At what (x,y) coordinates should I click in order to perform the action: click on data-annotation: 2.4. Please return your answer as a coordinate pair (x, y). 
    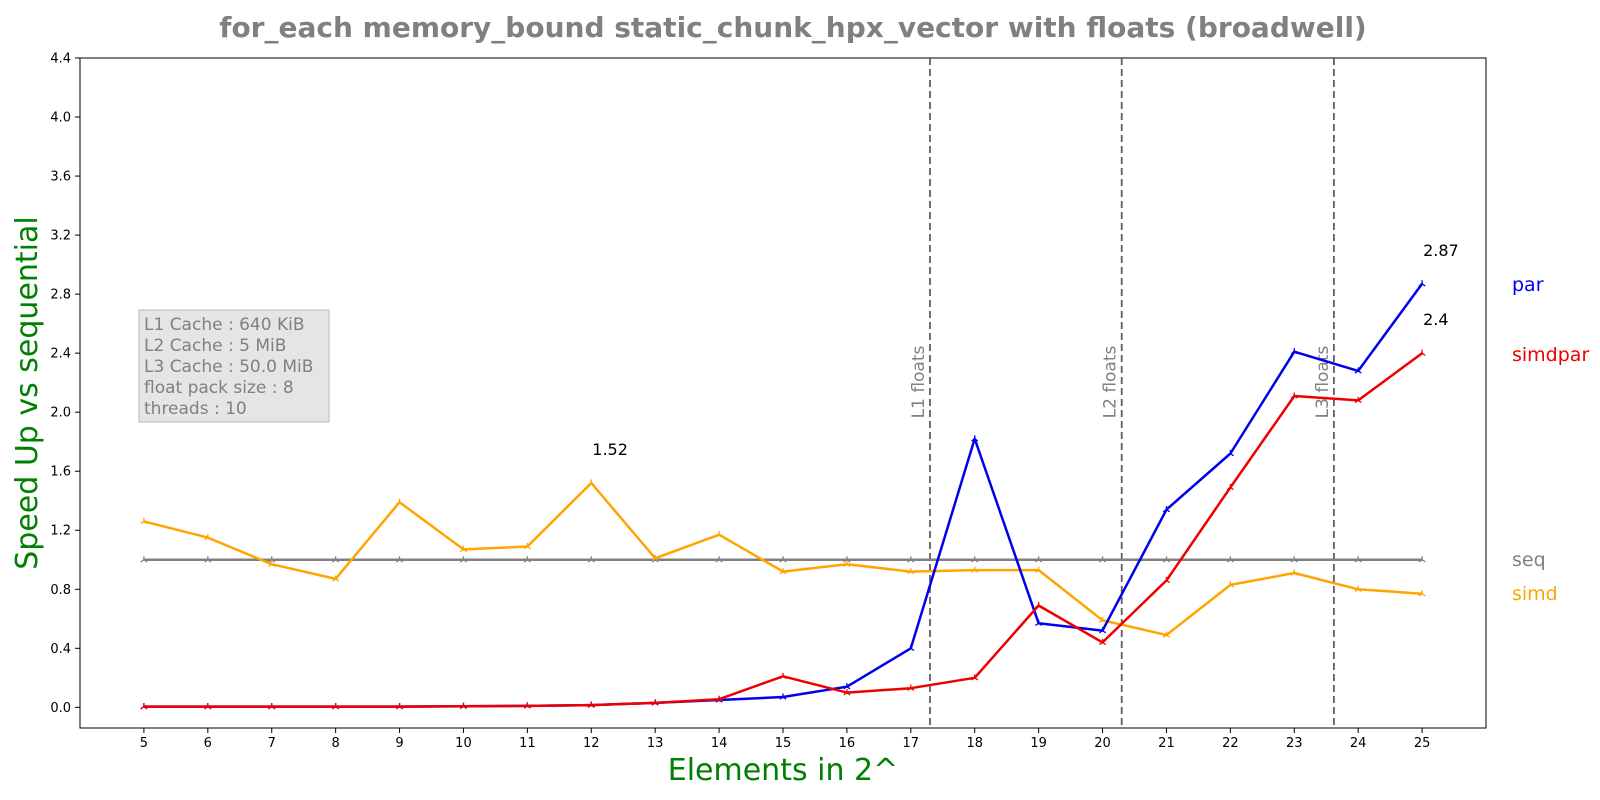
    Looking at the image, I should click on (1435, 319).